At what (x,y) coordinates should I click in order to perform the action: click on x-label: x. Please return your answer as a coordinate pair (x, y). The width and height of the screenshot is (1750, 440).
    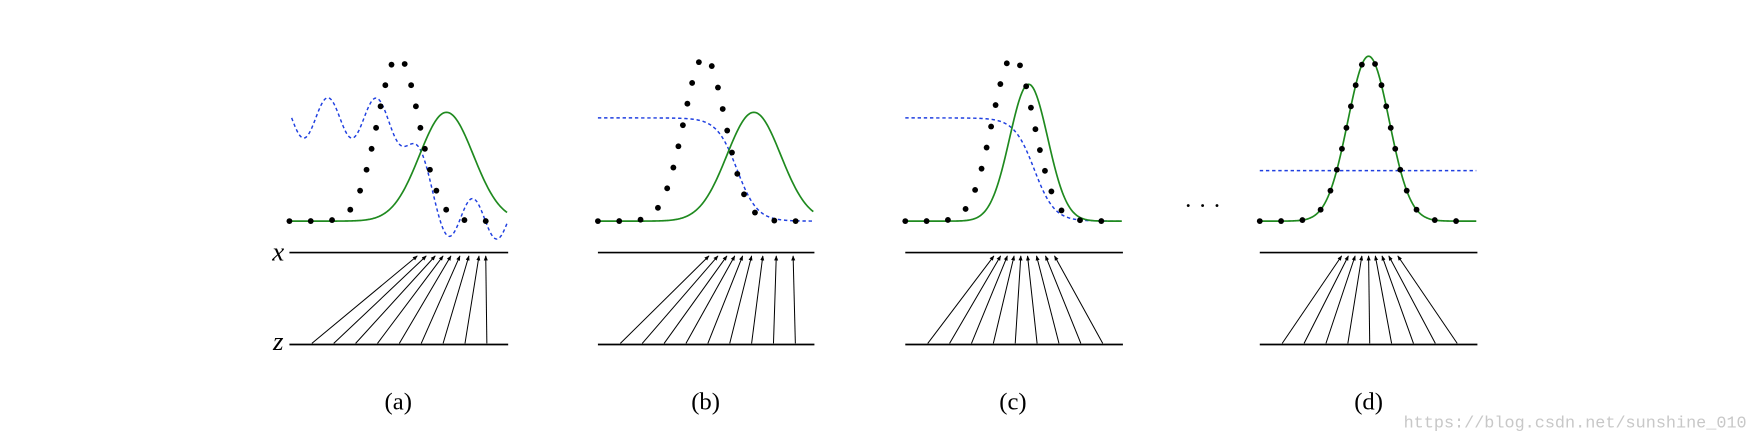
    Looking at the image, I should click on (277, 251).